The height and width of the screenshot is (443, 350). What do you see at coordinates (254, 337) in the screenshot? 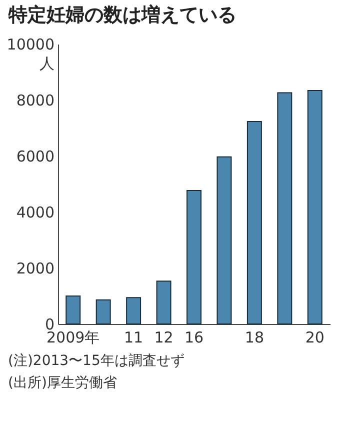
I see `x-tick-label: 18` at bounding box center [254, 337].